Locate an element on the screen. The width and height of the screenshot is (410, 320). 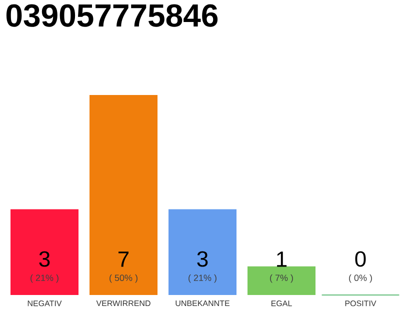
x-tick-label: NEGATIV is located at coordinates (45, 303).